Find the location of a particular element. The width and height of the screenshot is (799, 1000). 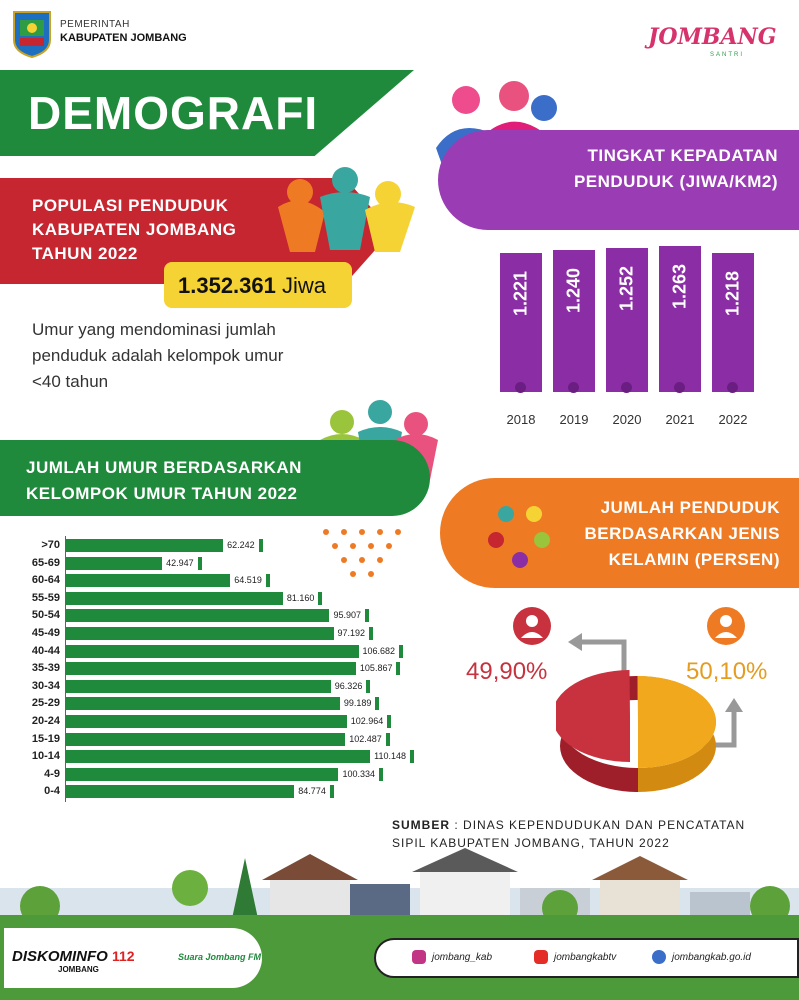

age-value-label: 62.242 is located at coordinates (241, 545).